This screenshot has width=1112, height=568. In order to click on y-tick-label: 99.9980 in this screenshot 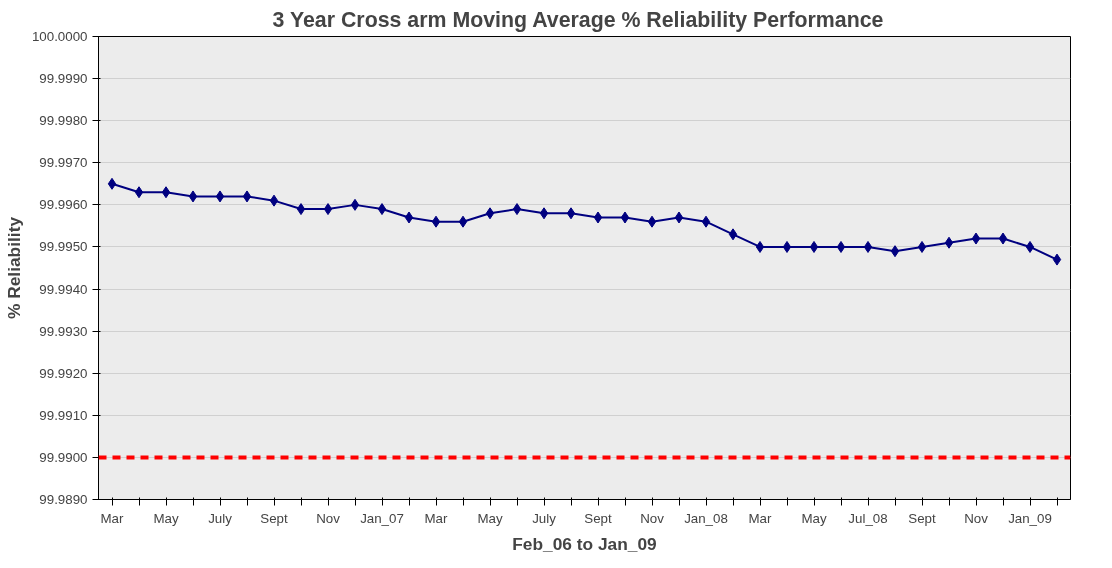, I will do `click(63, 121)`.